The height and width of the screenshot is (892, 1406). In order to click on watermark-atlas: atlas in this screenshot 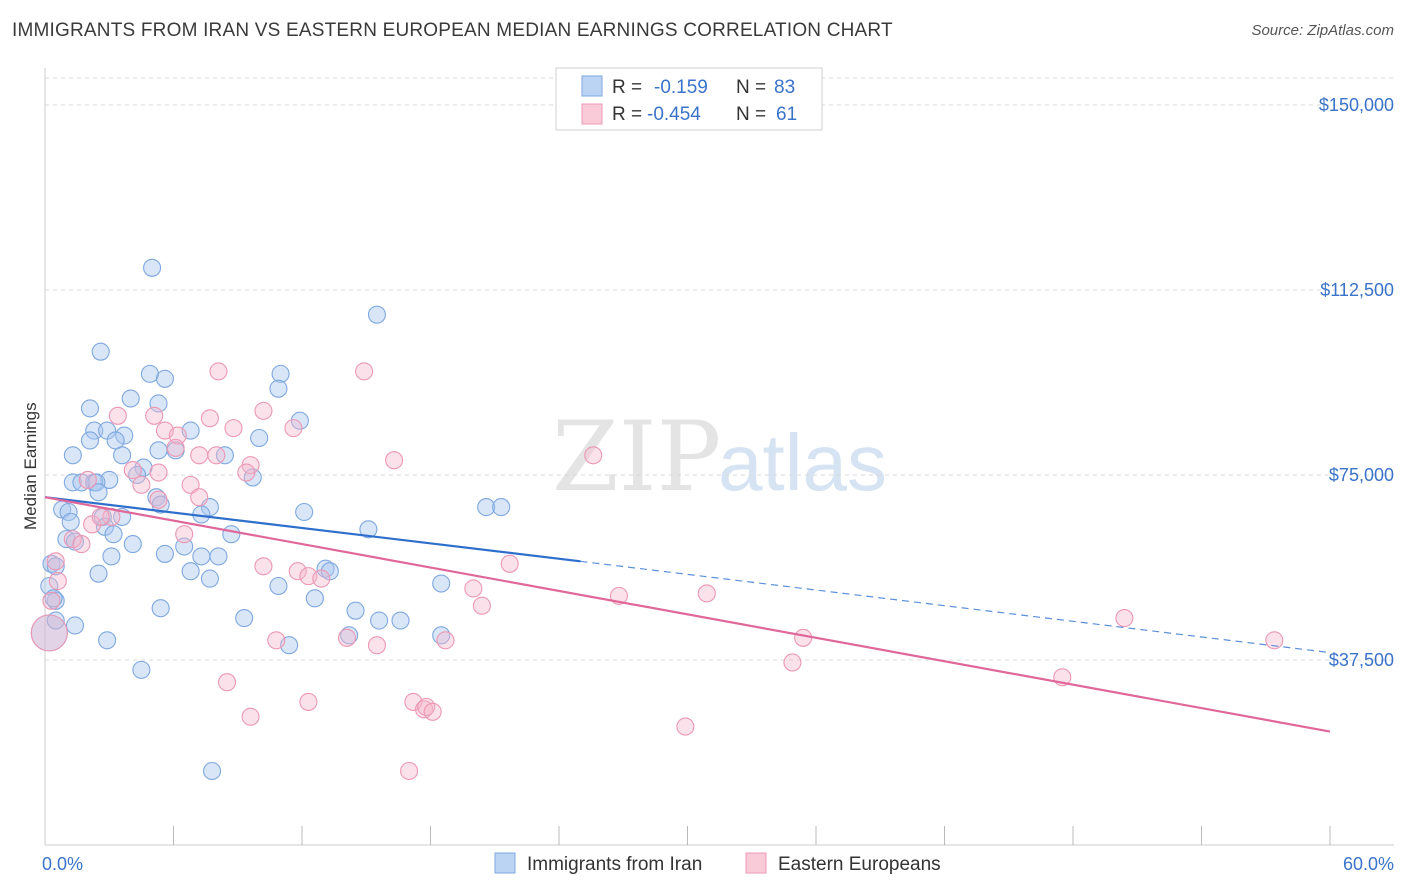, I will do `click(802, 462)`.